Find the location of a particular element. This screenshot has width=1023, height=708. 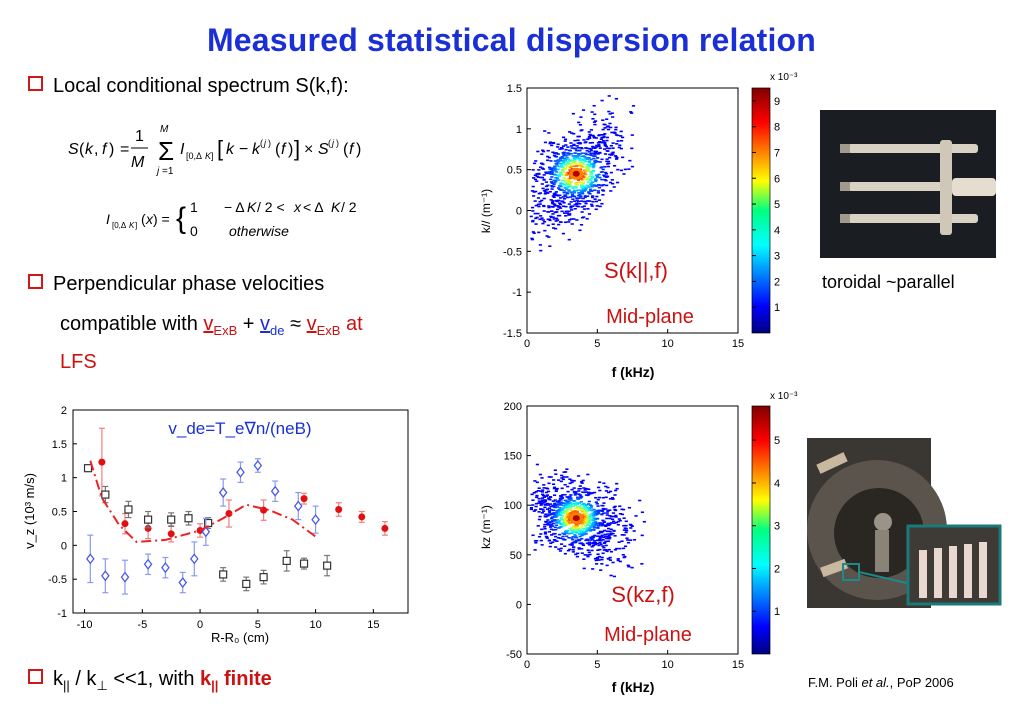

y-tick-label: 50 is located at coordinates (516, 556).